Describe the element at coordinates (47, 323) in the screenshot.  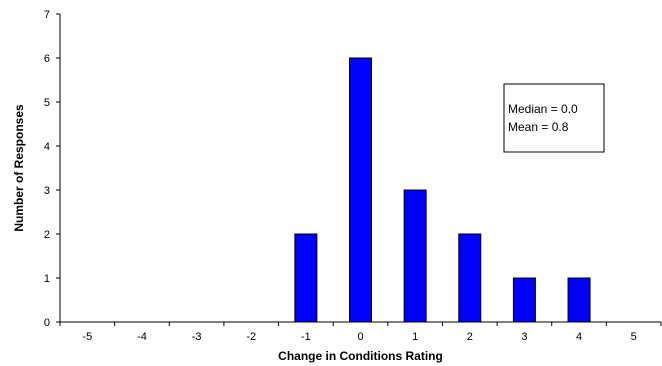
I see `y-tick-label: 0` at that location.